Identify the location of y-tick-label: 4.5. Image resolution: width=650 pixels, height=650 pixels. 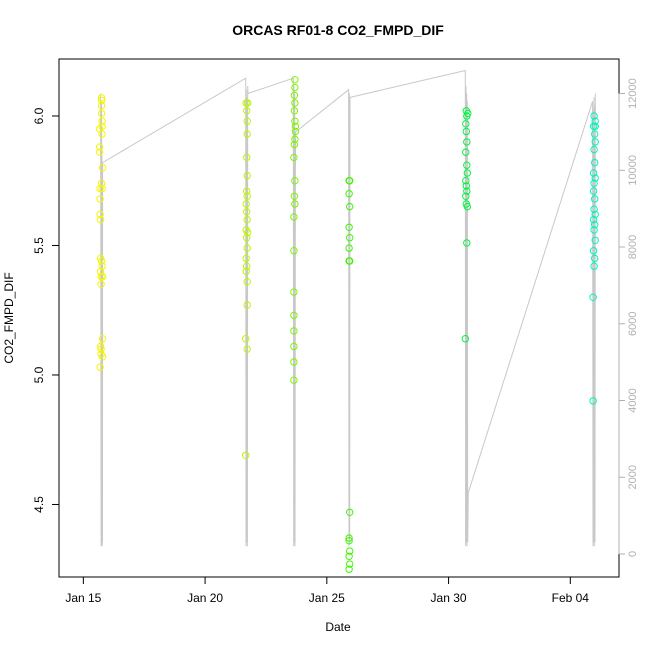
(39, 504).